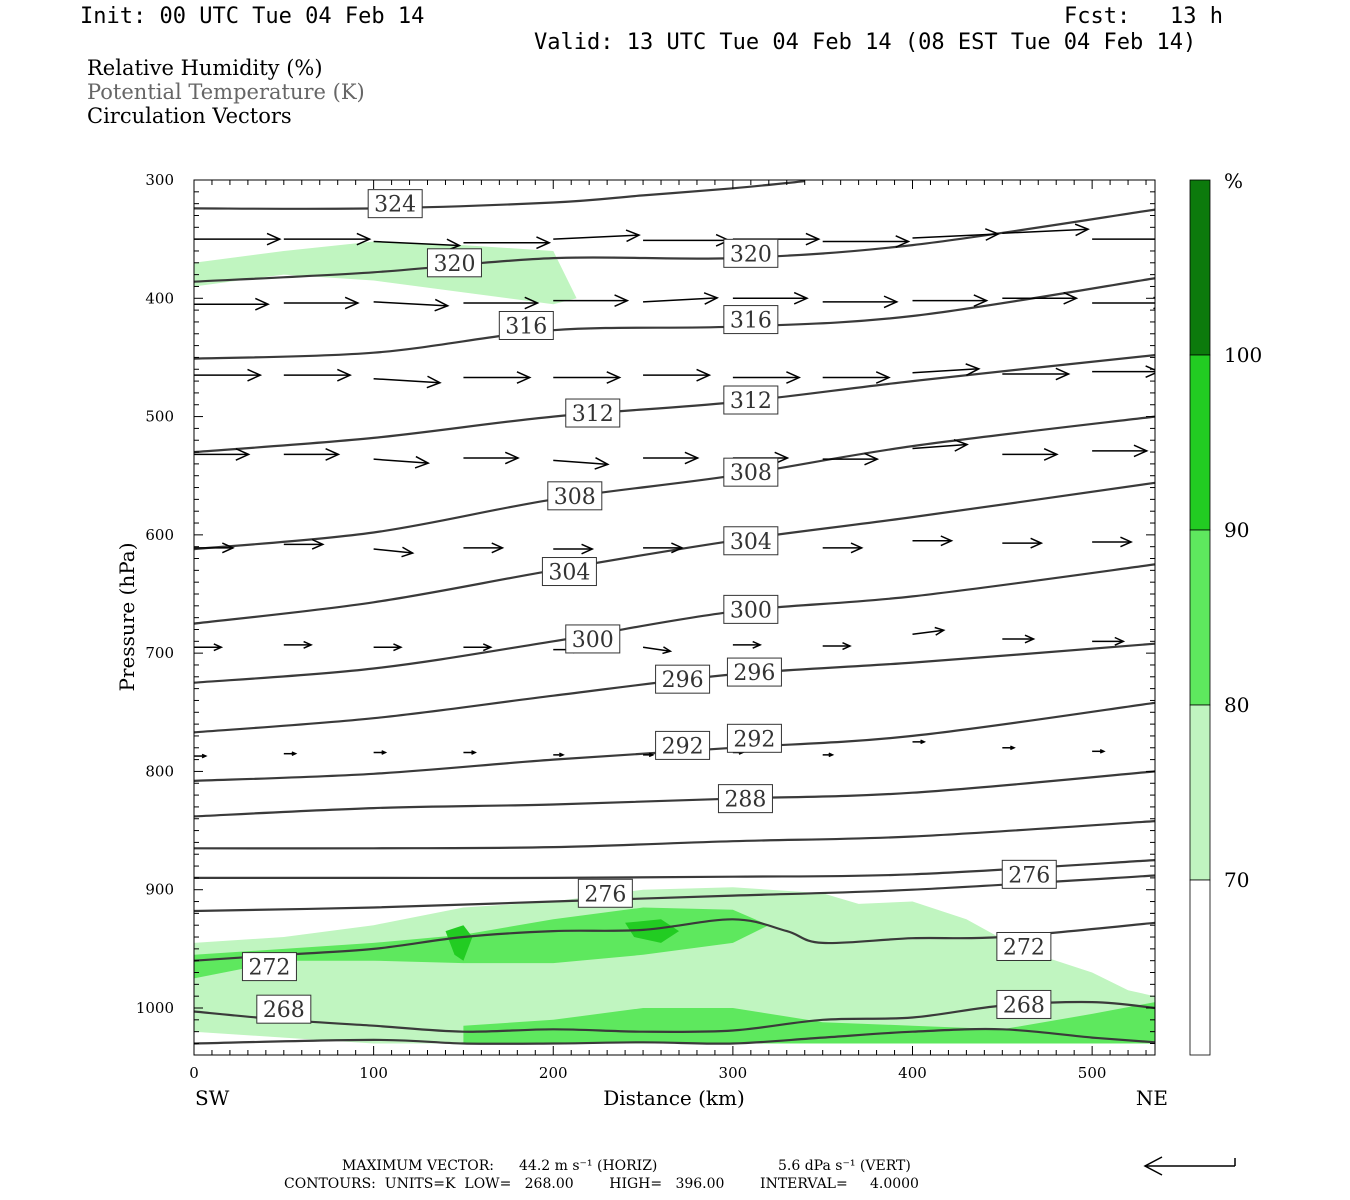  Describe the element at coordinates (159, 771) in the screenshot. I see `y-tick-label: 800` at that location.